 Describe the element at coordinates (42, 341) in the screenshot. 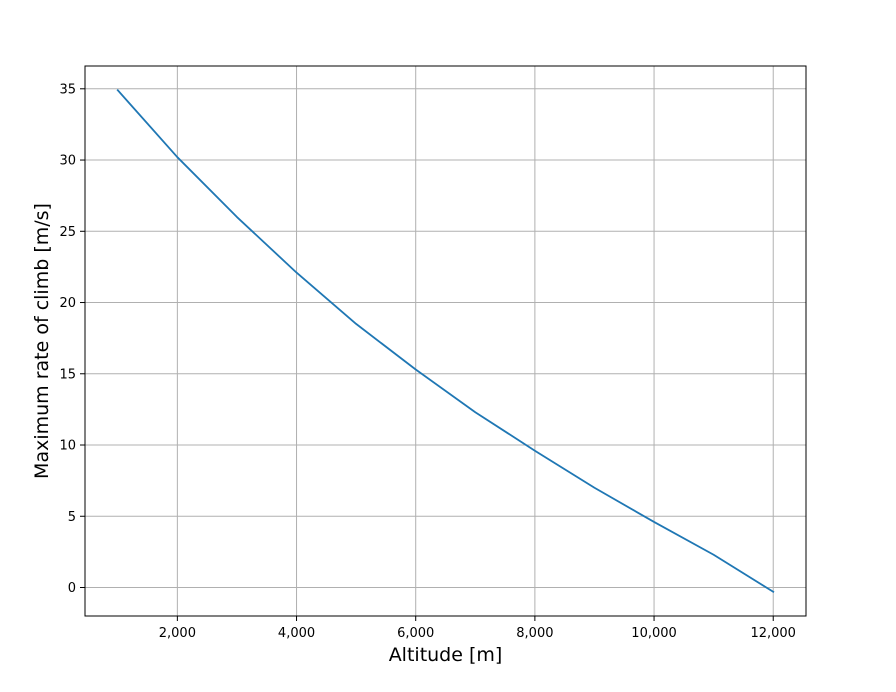

I see `y-axis-label: Maximum rate of climb [m/s]` at that location.